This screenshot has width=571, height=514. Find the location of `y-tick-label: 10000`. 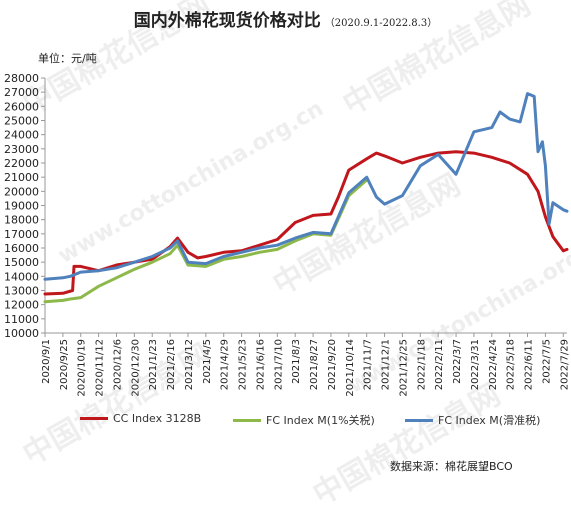

y-tick-label: 10000 is located at coordinates (21, 333).